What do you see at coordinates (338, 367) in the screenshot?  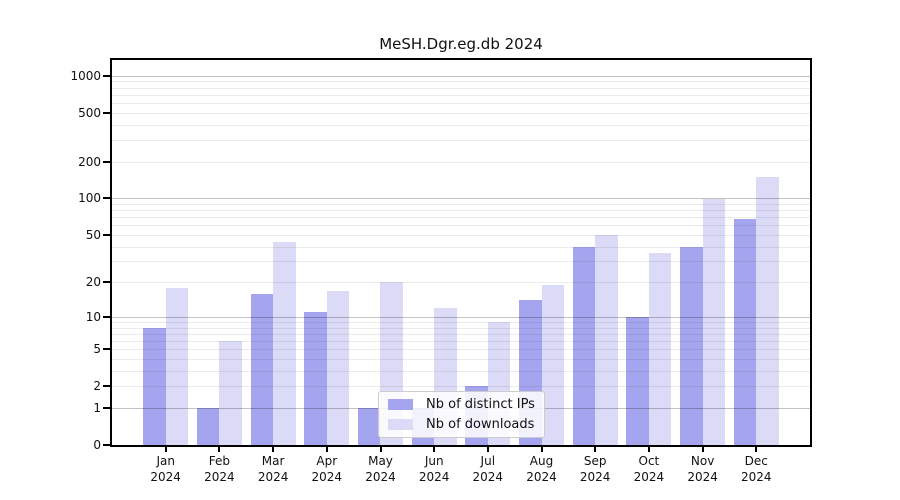 I see `bar-downloads-apr` at bounding box center [338, 367].